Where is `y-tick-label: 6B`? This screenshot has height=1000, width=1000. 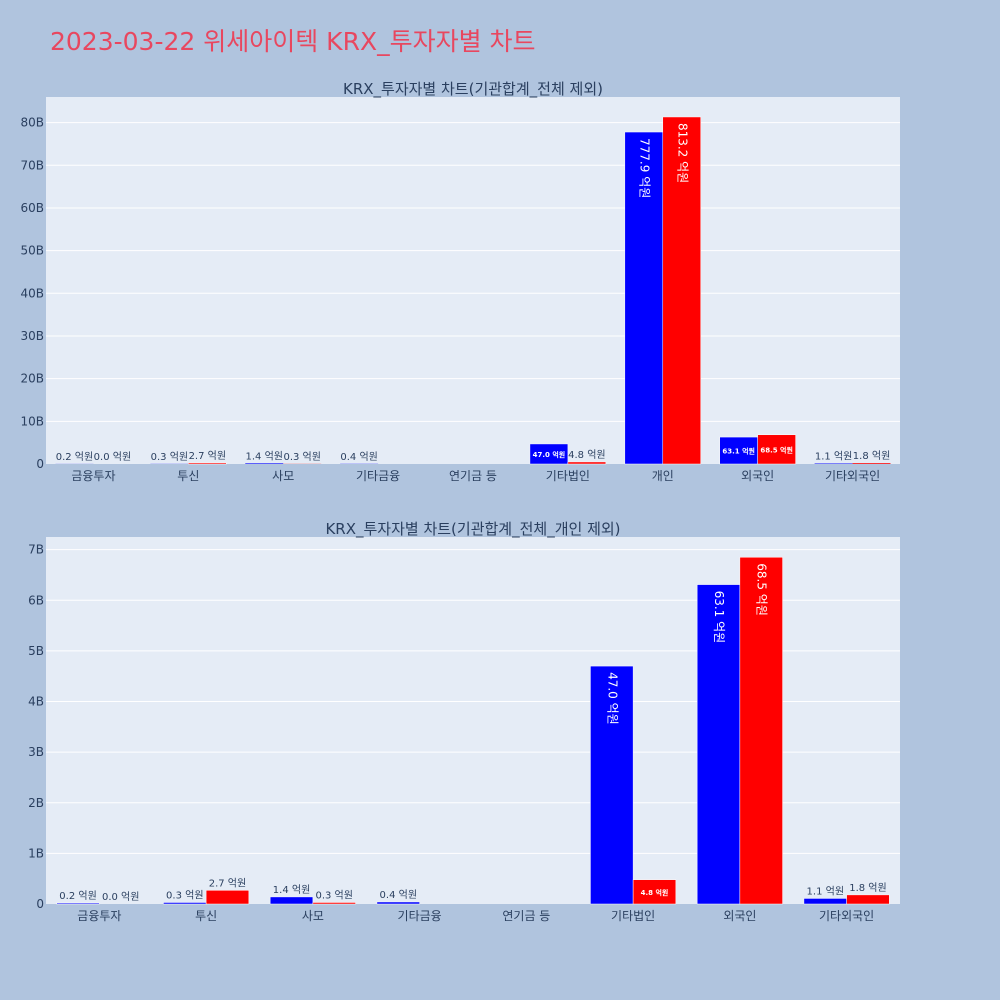 y-tick-label: 6B is located at coordinates (36, 600).